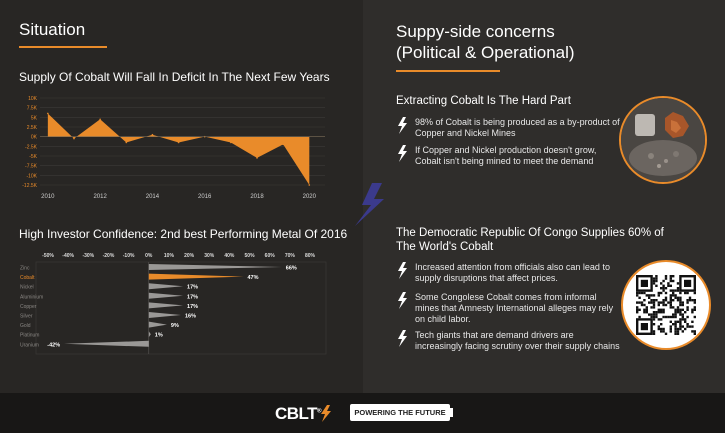  What do you see at coordinates (27, 278) in the screenshot?
I see `category-label: Cobalt` at bounding box center [27, 278].